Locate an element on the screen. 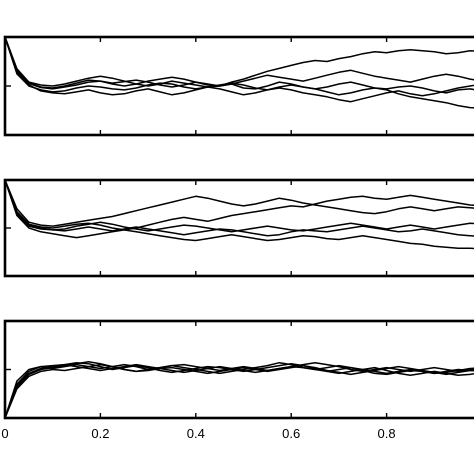 Image resolution: width=474 pixels, height=474 pixels. x-tick-label: 0 is located at coordinates (4, 433).